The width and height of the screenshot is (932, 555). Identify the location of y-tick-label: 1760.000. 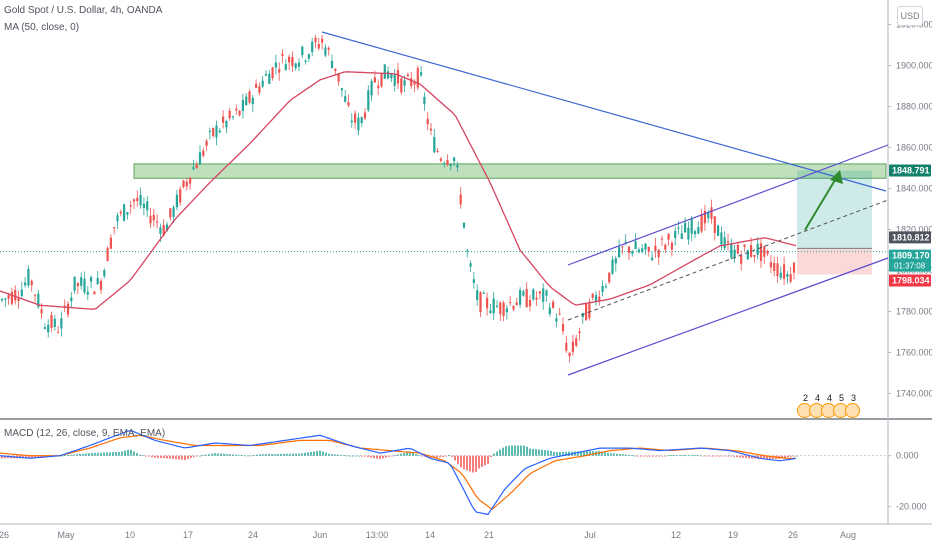
(914, 352).